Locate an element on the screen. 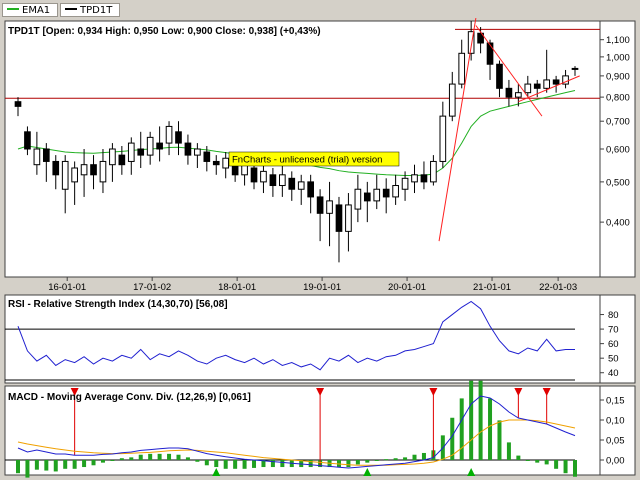 The width and height of the screenshot is (640, 480). macd-y-ticks: 0,15 0,10 0,05 0,00 is located at coordinates (612, 431).